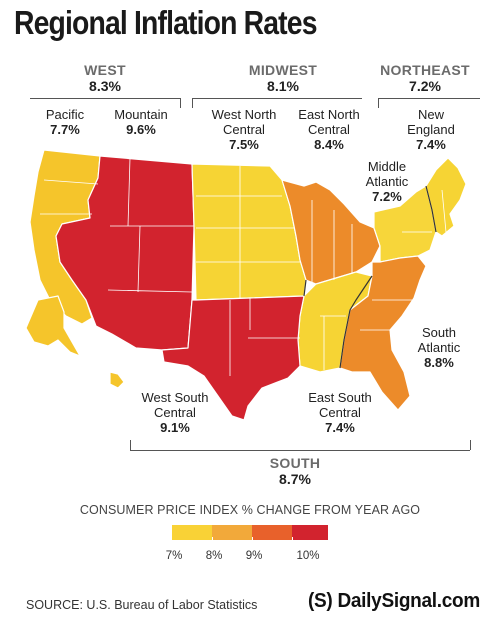 Image resolution: width=500 pixels, height=622 pixels. I want to click on division-label-new-england: New England 7.4%, so click(431, 129).